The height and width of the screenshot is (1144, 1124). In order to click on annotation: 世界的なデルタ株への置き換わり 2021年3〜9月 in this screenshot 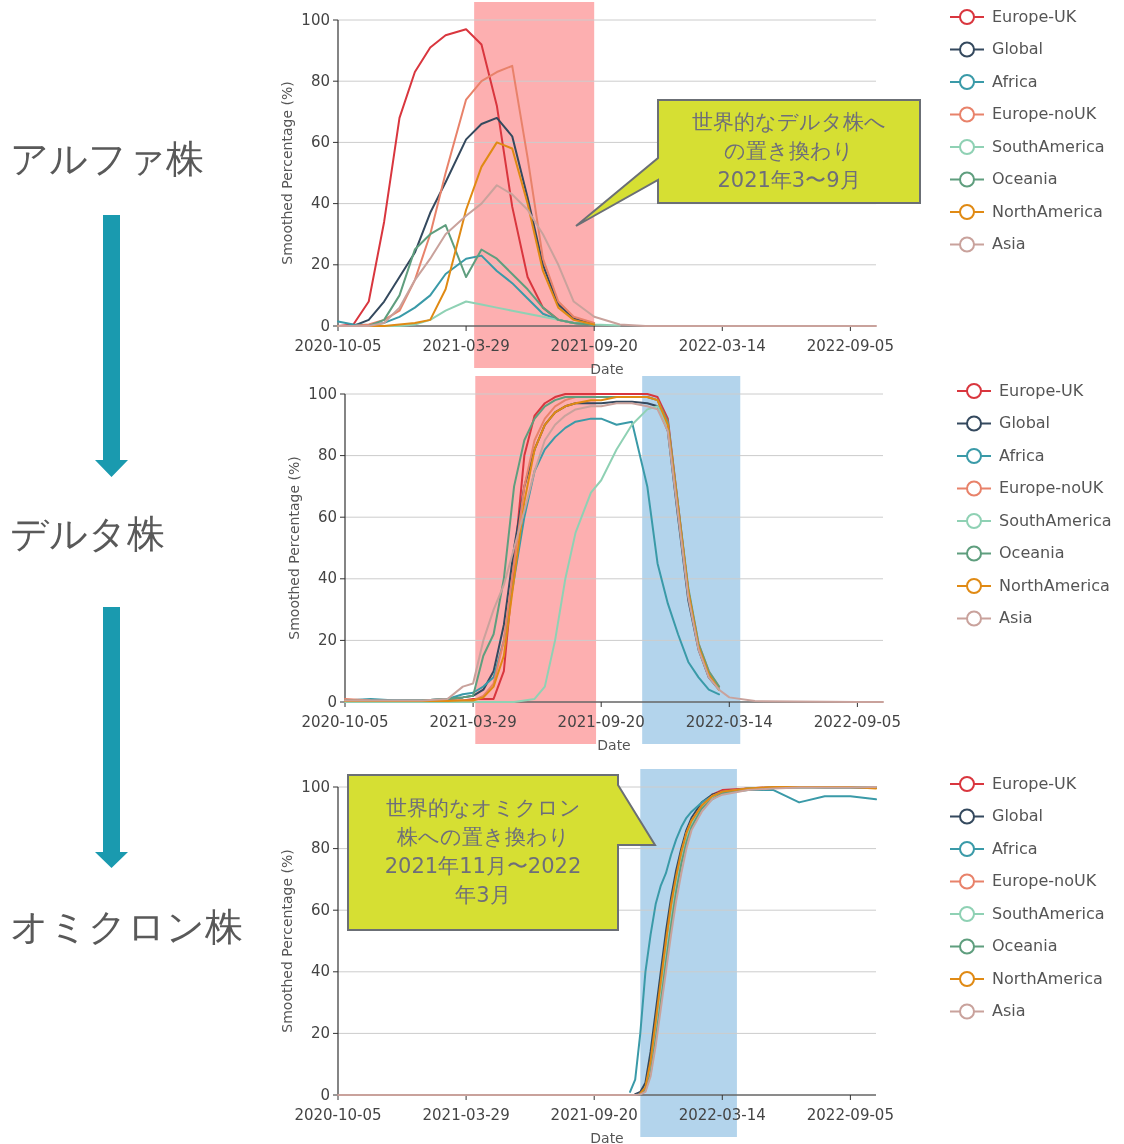, I will do `click(789, 150)`.